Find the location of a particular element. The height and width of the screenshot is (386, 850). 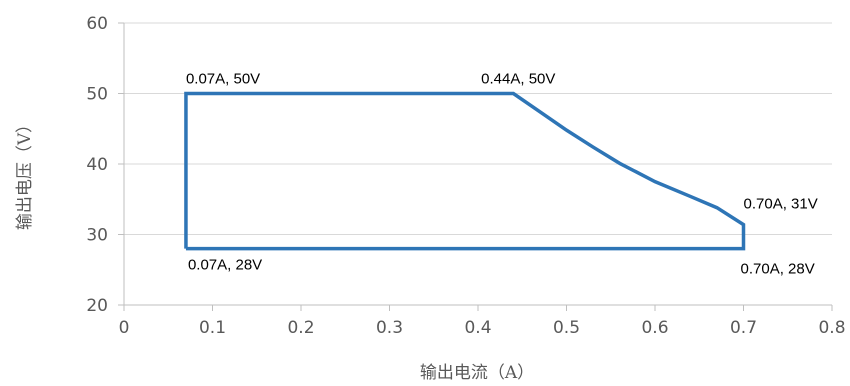

y-tick-label: 20 is located at coordinates (97, 306).